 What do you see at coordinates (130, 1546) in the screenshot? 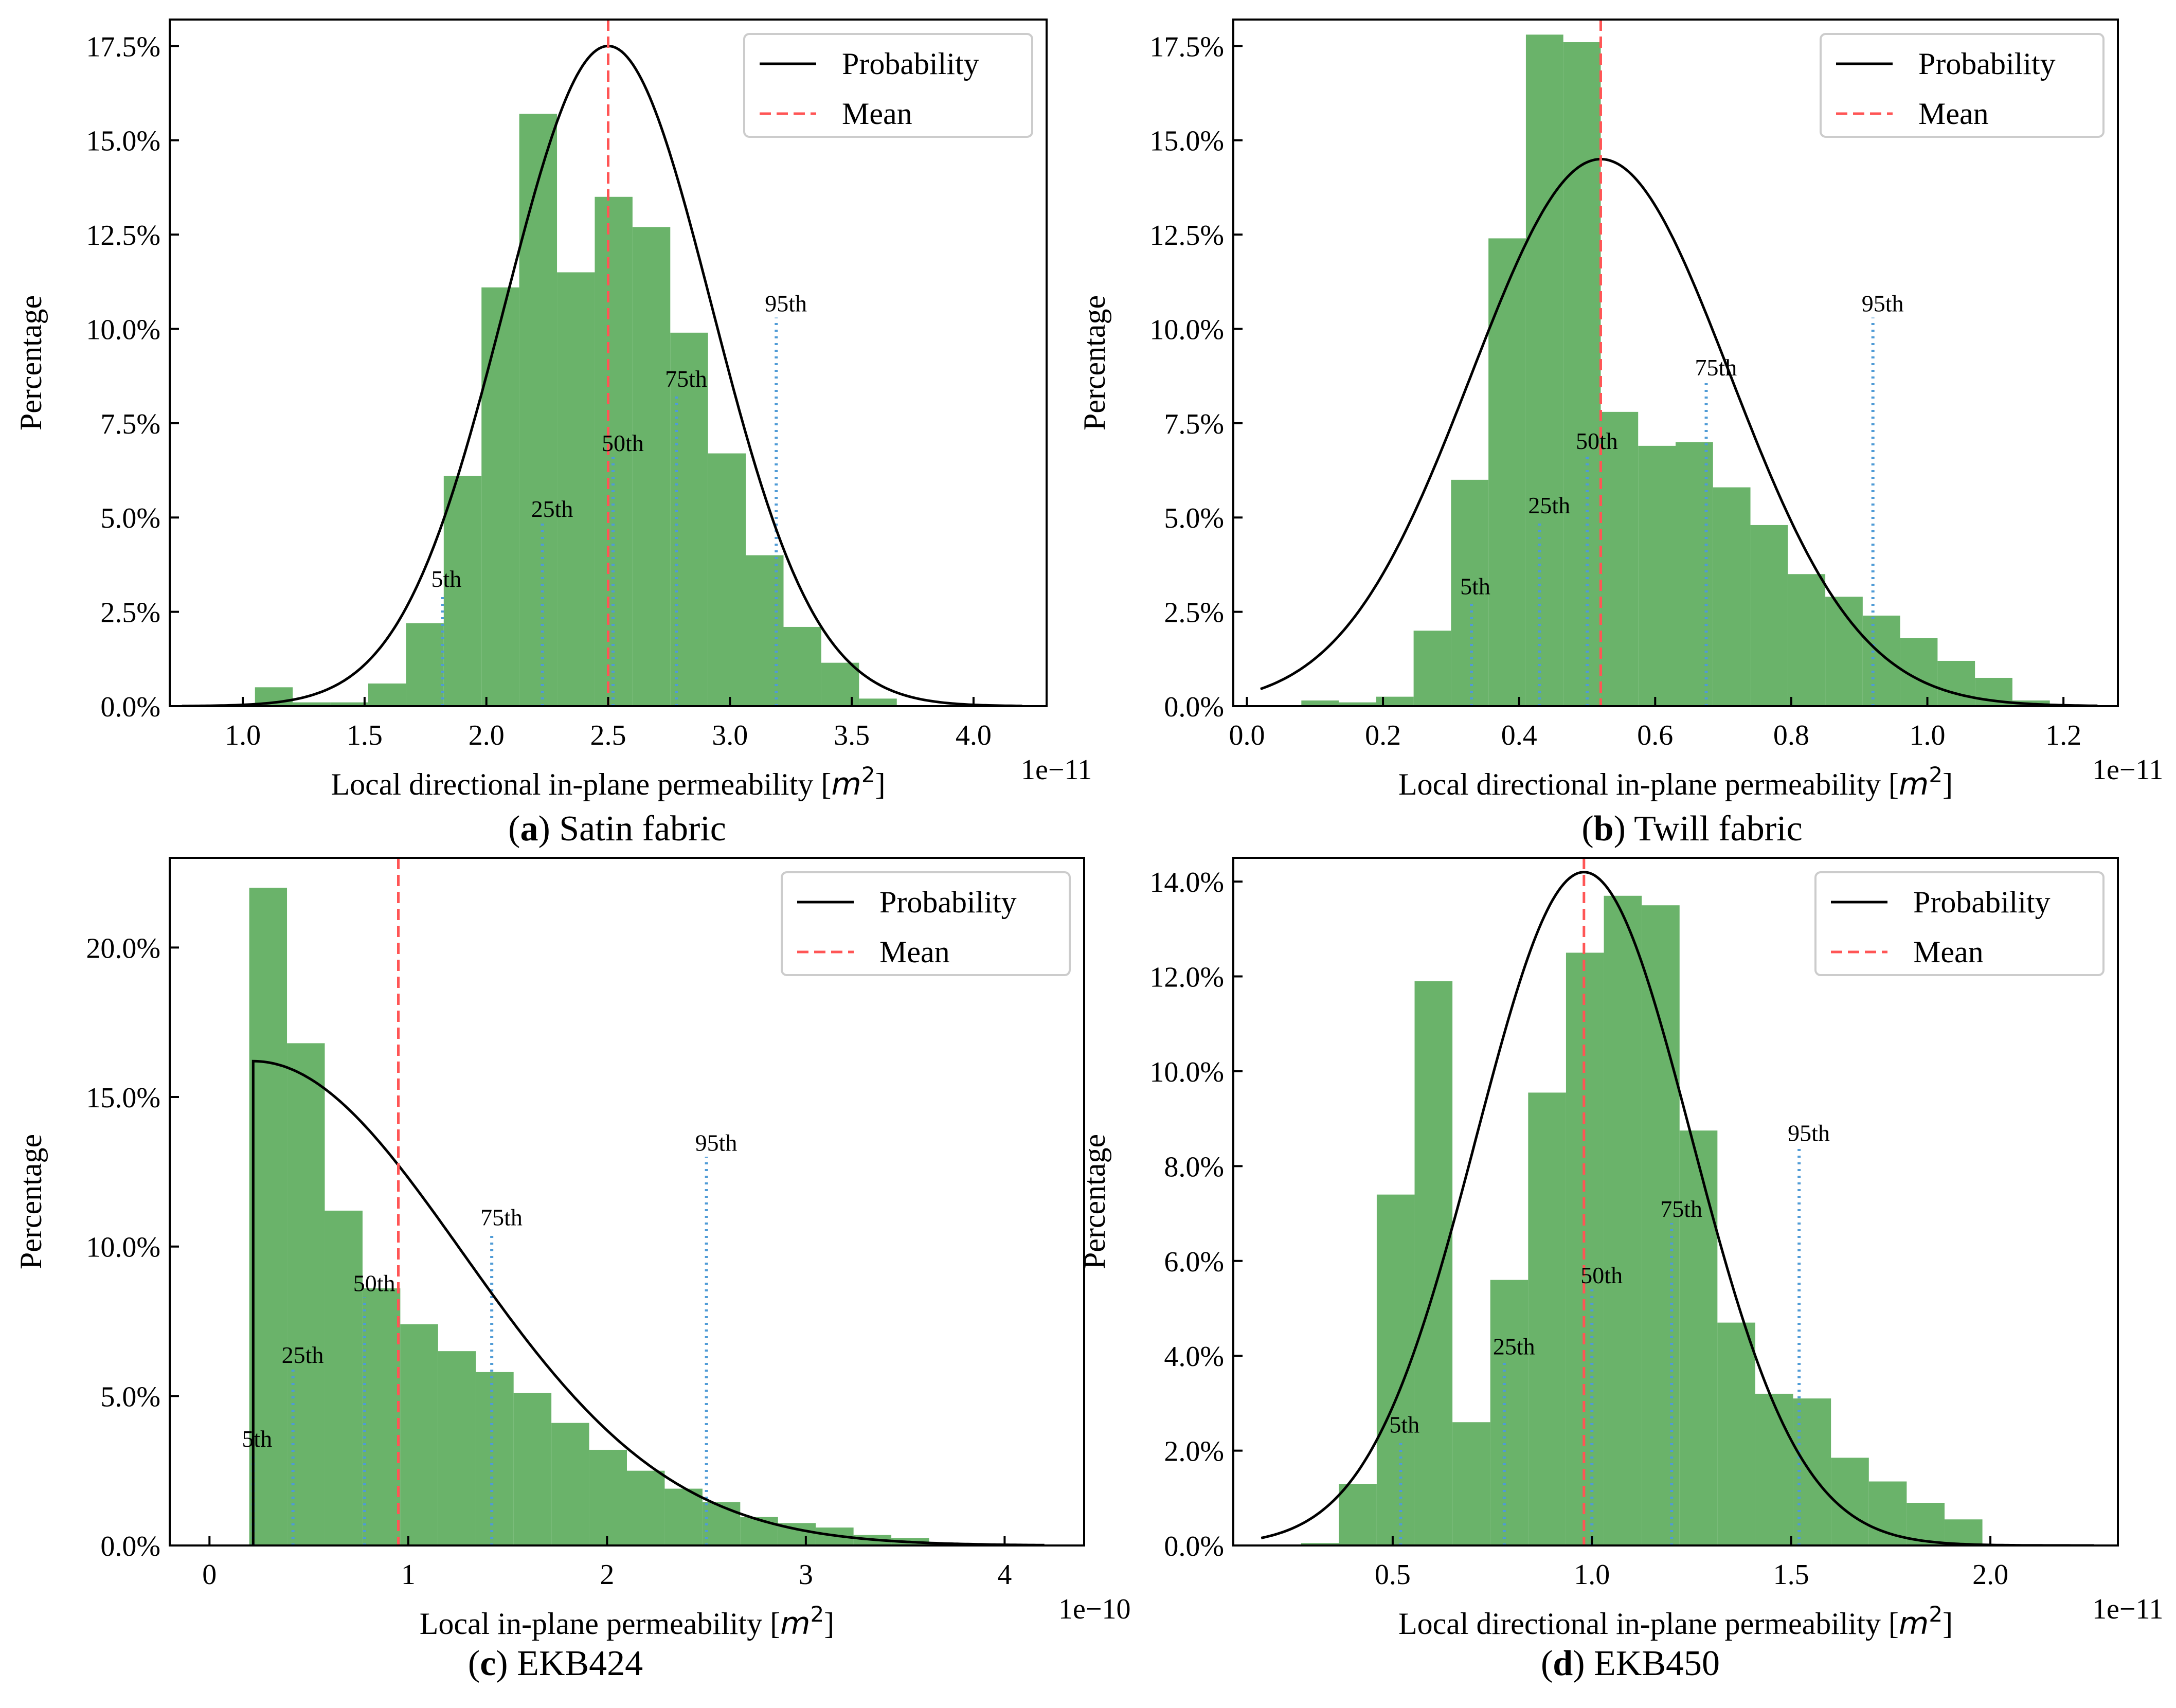
I see `y-tick-label: 0.0%` at bounding box center [130, 1546].